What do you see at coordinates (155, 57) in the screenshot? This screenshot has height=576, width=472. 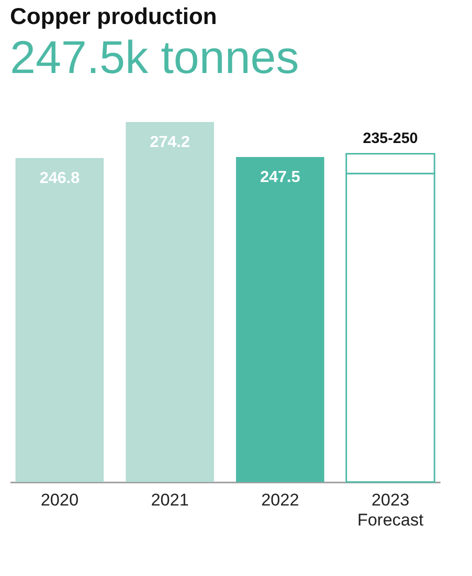 I see `chart-subtitle: 247.5k tonnes` at bounding box center [155, 57].